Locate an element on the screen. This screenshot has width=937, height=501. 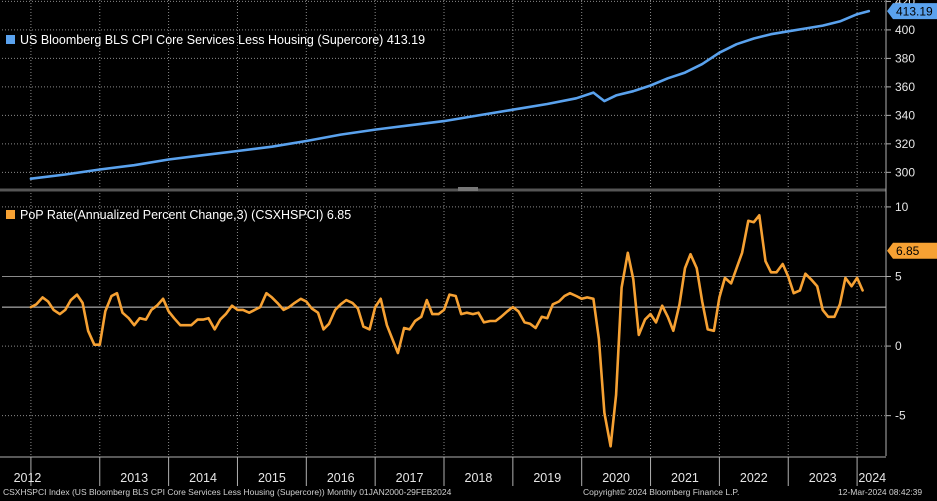
x-tick-label: 2018 is located at coordinates (479, 478).